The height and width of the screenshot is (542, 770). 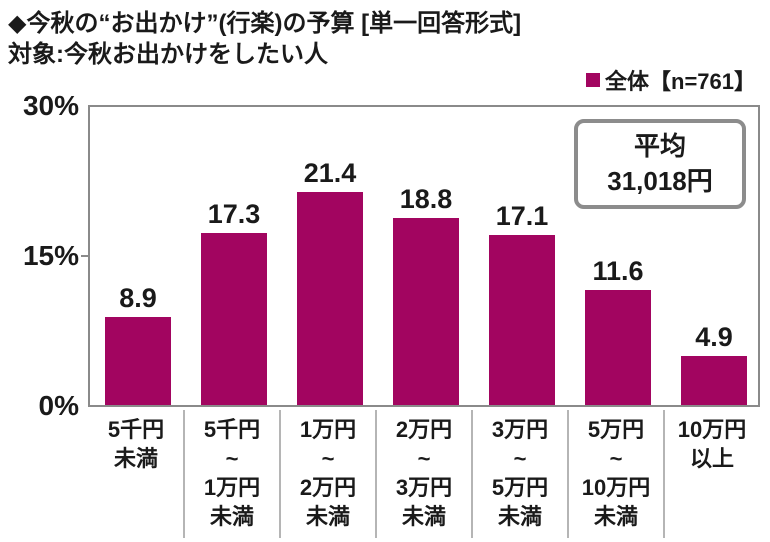 I want to click on average-annotation-box: 平均 31,018円, so click(x=660, y=164).